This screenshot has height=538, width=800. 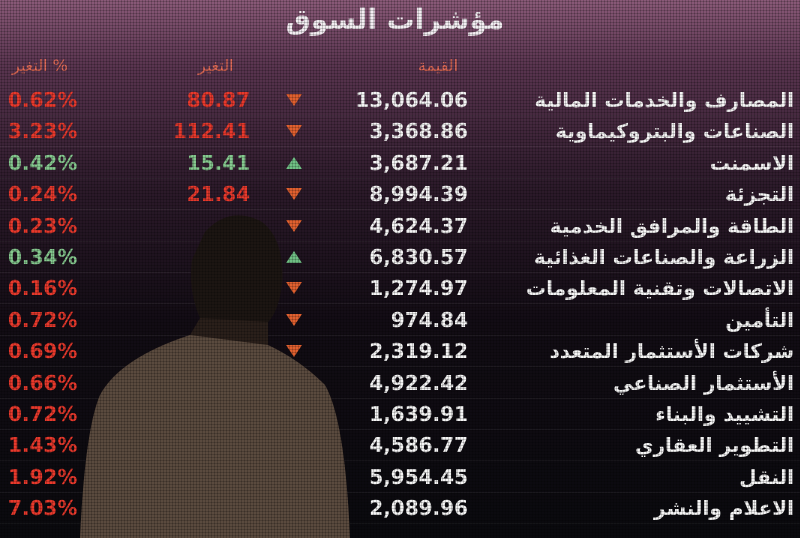 What do you see at coordinates (418, 508) in the screenshot?
I see `index-value: 2,089.96` at bounding box center [418, 508].